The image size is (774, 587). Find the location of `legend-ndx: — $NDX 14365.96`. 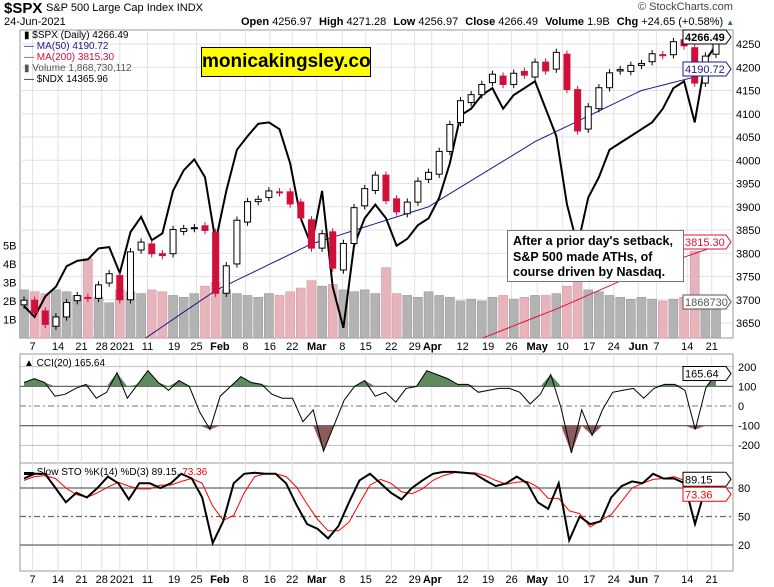

legend-ndx: — $NDX 14365.96 is located at coordinates (66, 79).